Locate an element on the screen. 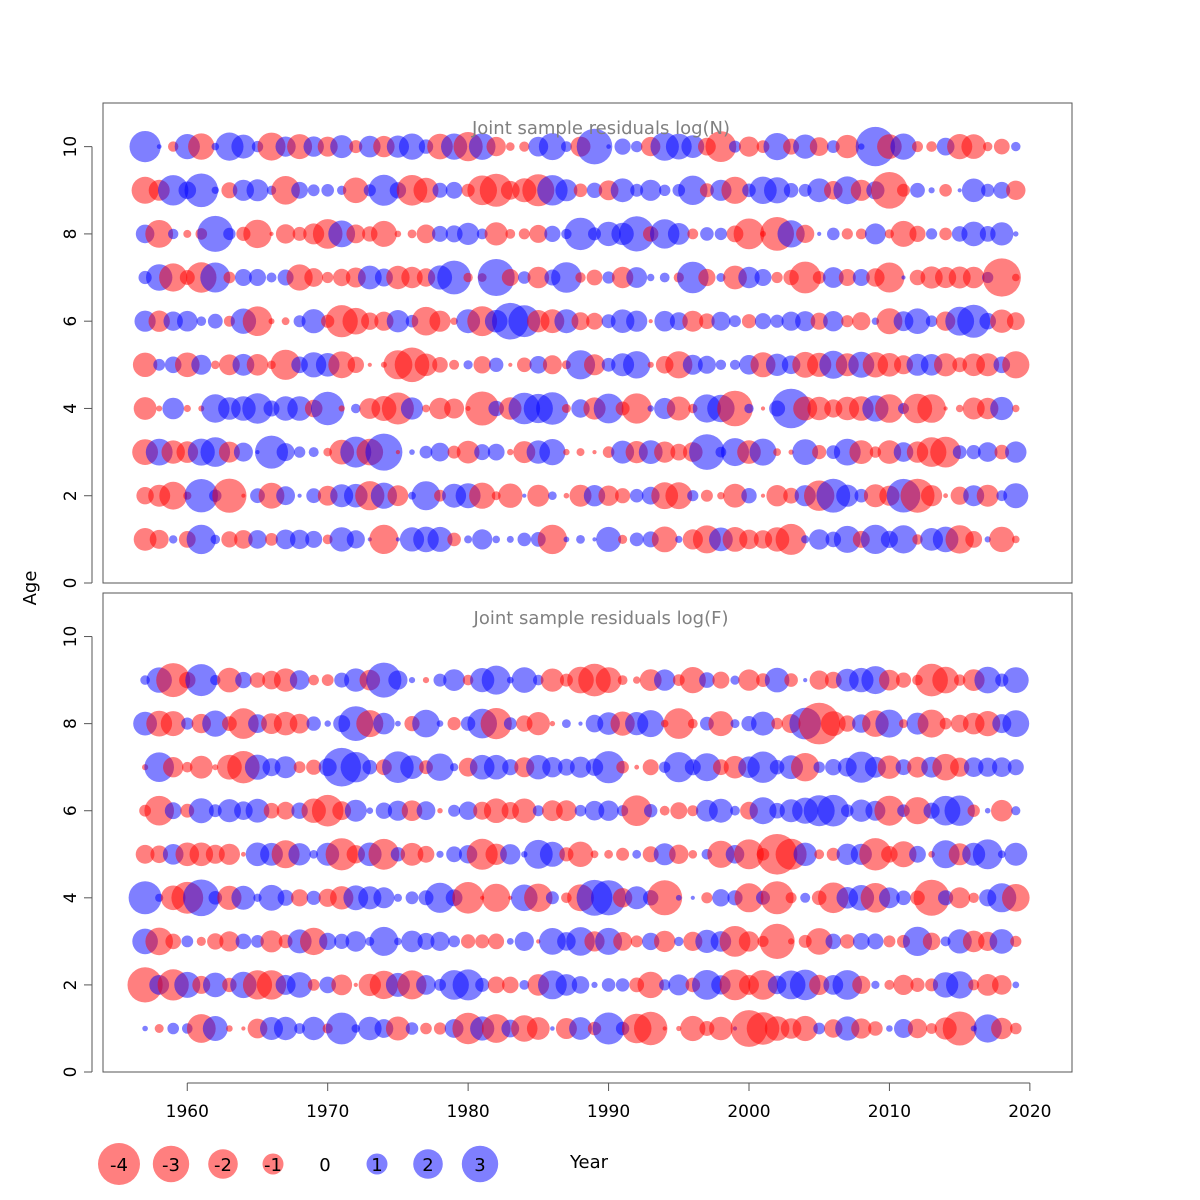 The width and height of the screenshot is (1200, 1200). legend-label: 1 is located at coordinates (376, 1165).